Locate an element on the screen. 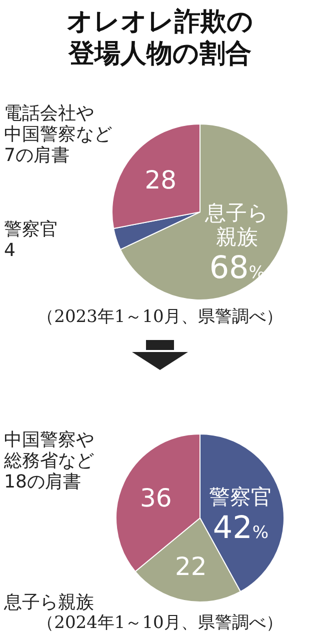  slice-label: 電話会社や中国警察など7の肩書 is located at coordinates (58, 134).